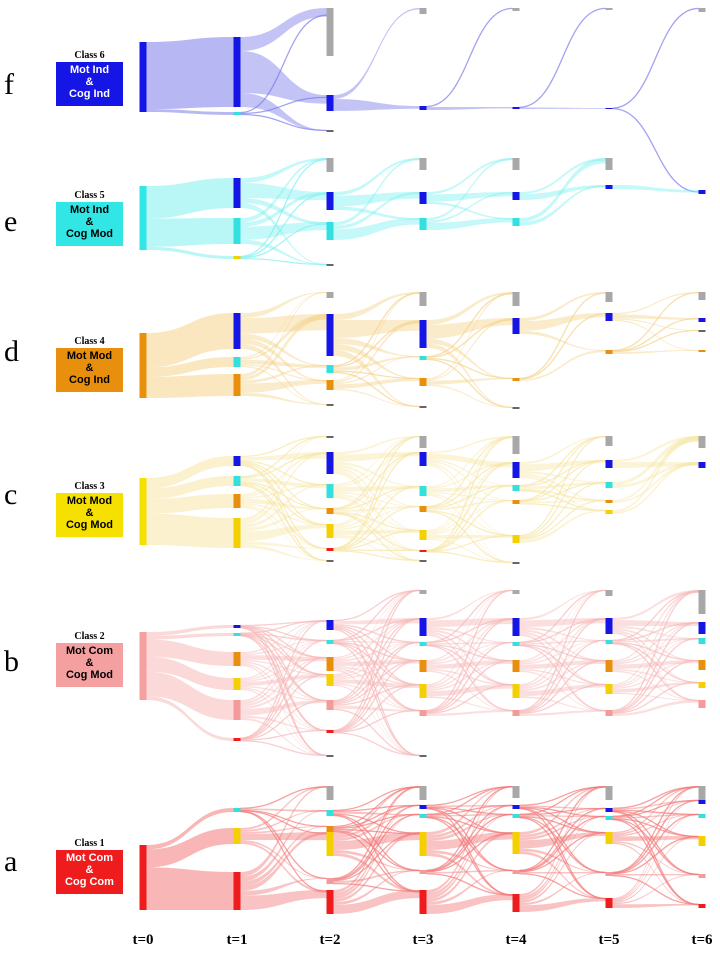  What do you see at coordinates (89, 94) in the screenshot?
I see `class-label-line: Cog Ind` at bounding box center [89, 94].